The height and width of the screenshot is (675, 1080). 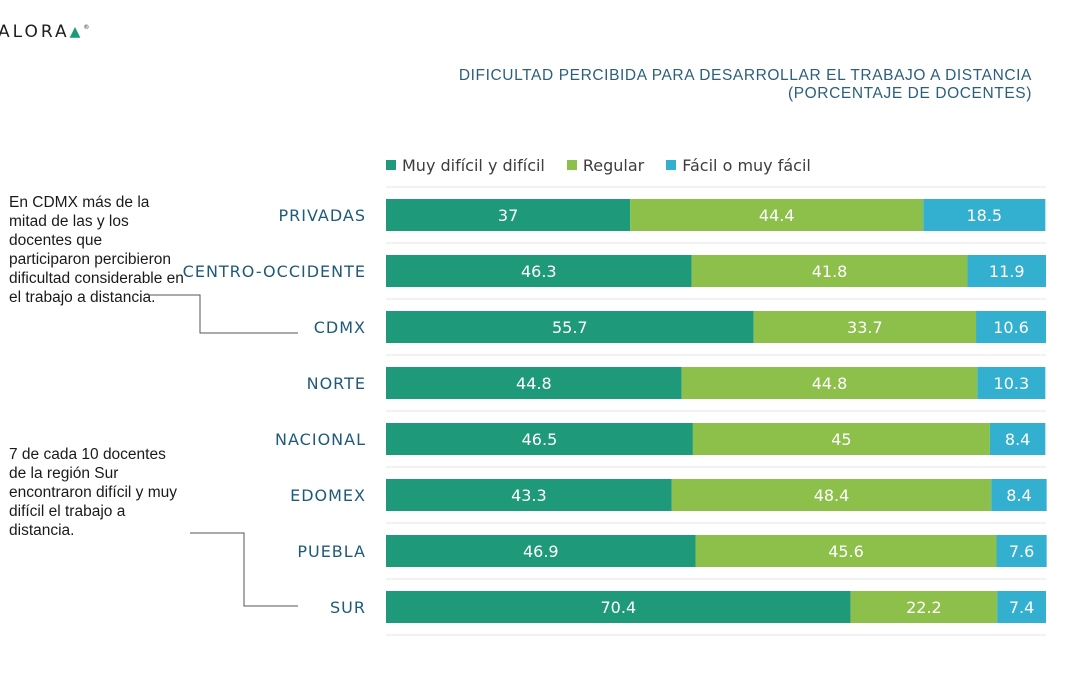 I want to click on data-label-privadas-series-1: 37, so click(x=508, y=215).